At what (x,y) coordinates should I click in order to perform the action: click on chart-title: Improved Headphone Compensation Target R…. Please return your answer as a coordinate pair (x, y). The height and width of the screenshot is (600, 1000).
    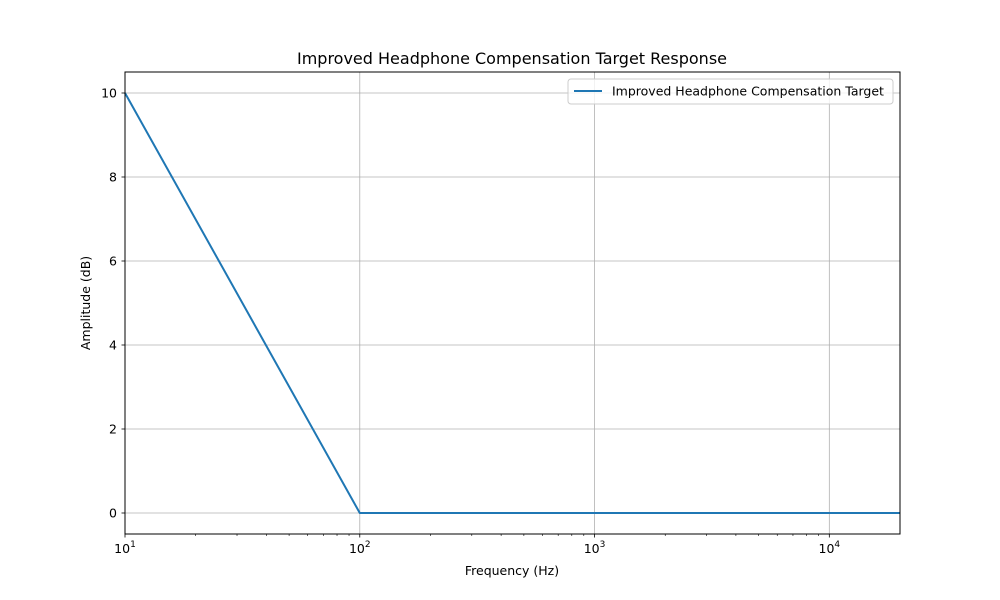
    Looking at the image, I should click on (512, 58).